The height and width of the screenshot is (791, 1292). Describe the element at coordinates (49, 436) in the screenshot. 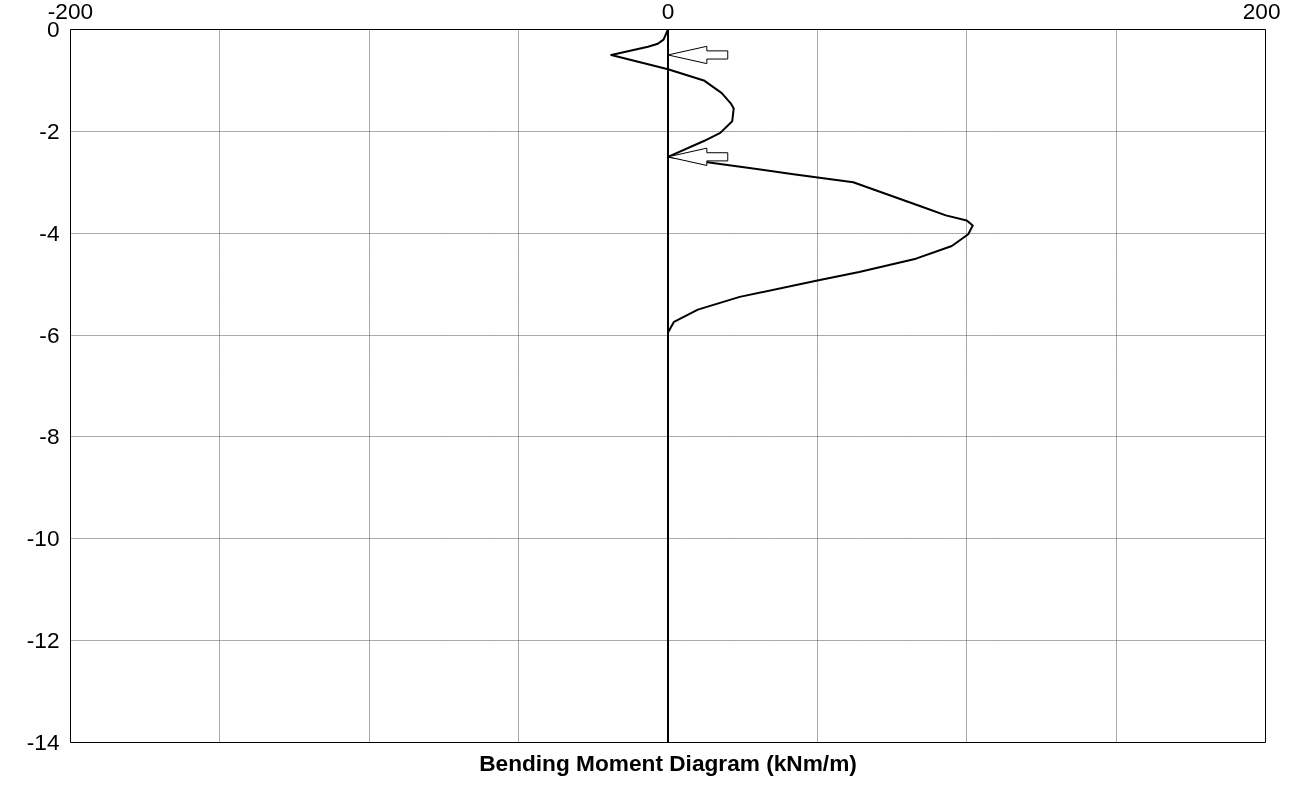

I see `y-tick-label: -8` at that location.